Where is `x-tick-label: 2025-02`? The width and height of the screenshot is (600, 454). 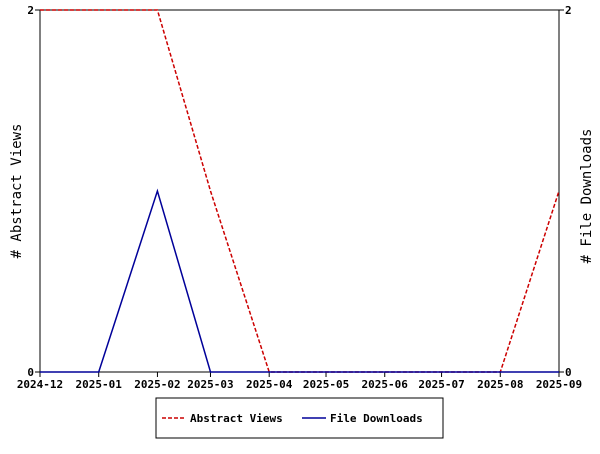 x-tick-label: 2025-02 is located at coordinates (157, 384).